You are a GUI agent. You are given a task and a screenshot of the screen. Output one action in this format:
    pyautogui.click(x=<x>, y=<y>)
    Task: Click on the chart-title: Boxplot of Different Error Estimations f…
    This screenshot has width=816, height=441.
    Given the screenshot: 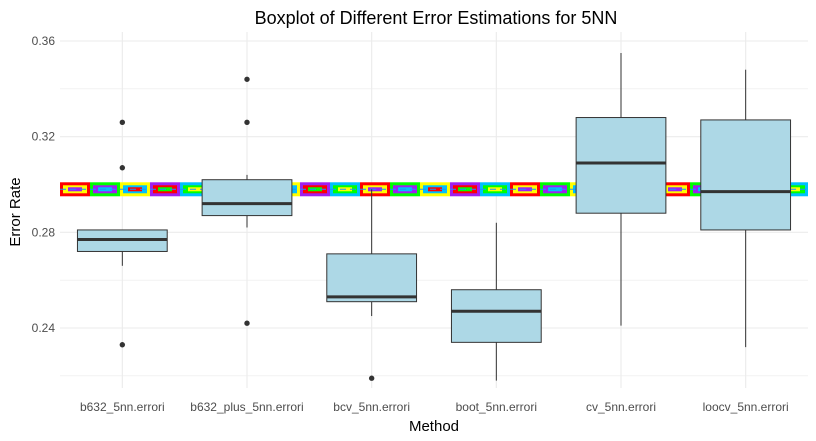 What is the action you would take?
    pyautogui.click(x=436, y=18)
    